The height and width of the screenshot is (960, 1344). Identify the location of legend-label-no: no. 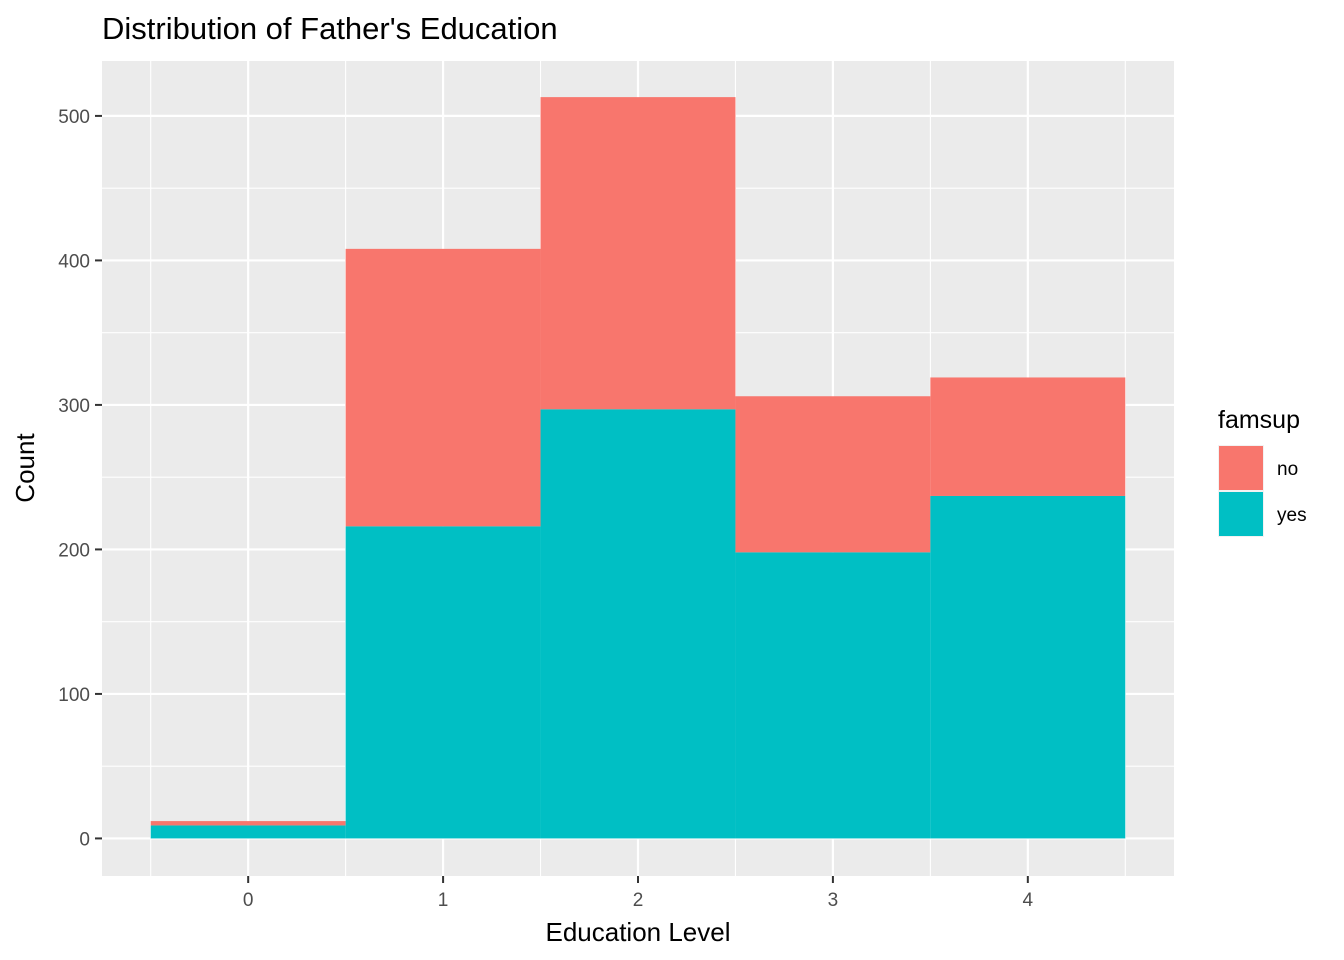
(1287, 469).